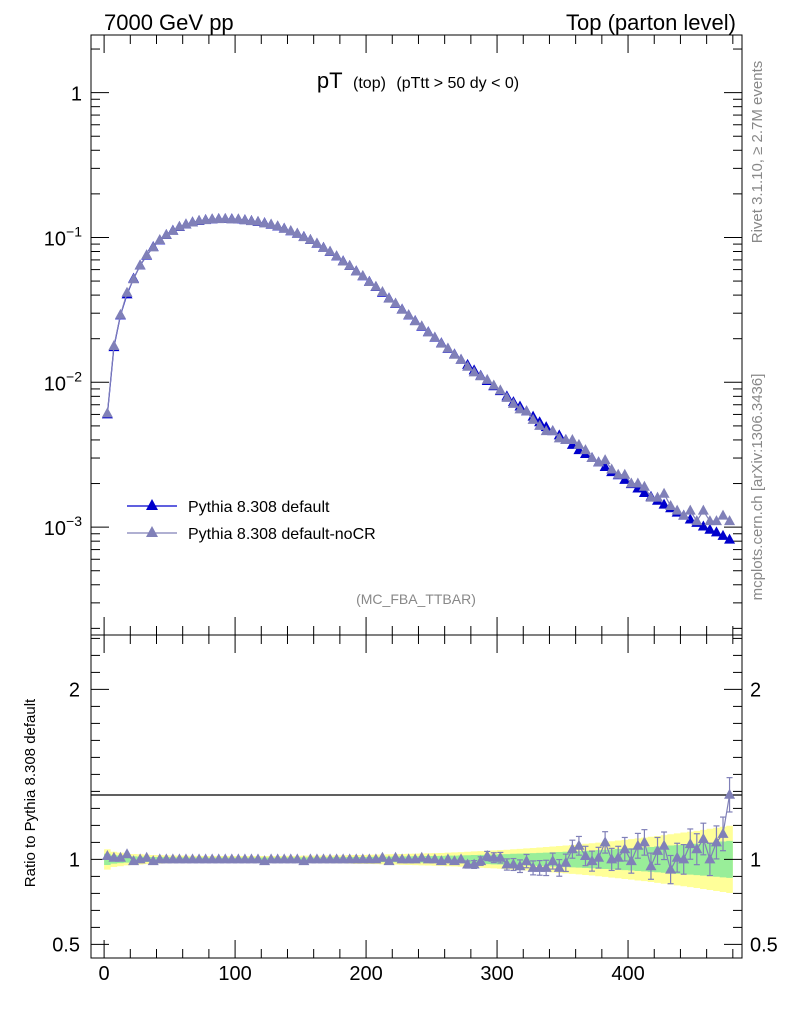 Image resolution: width=786 pixels, height=1024 pixels. Describe the element at coordinates (234, 974) in the screenshot. I see `x-tick-label: 100` at that location.